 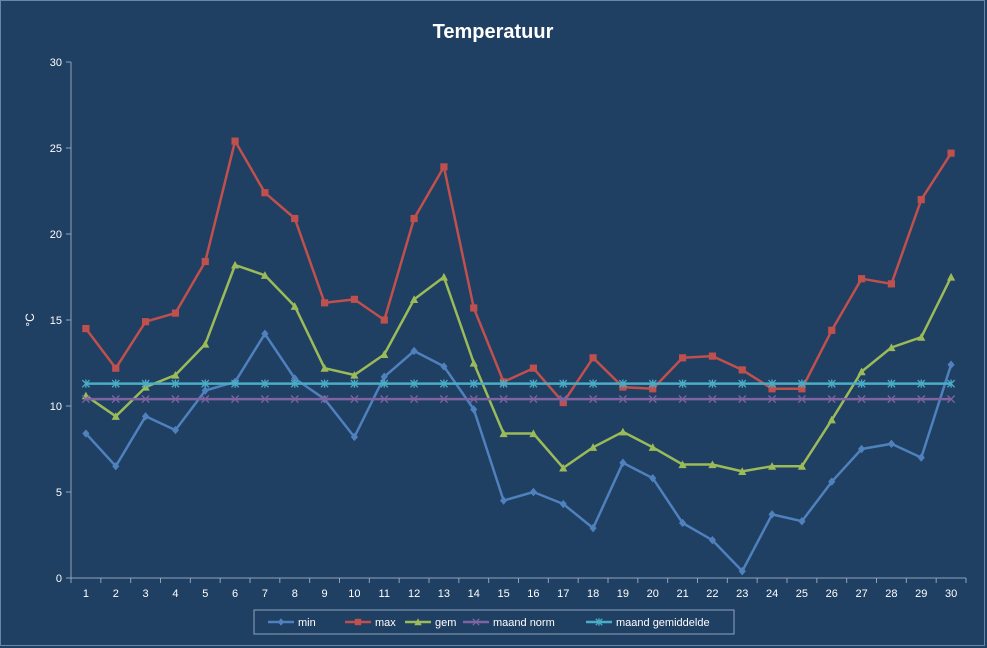 What do you see at coordinates (116, 594) in the screenshot?
I see `x-tick-label: 2` at bounding box center [116, 594].